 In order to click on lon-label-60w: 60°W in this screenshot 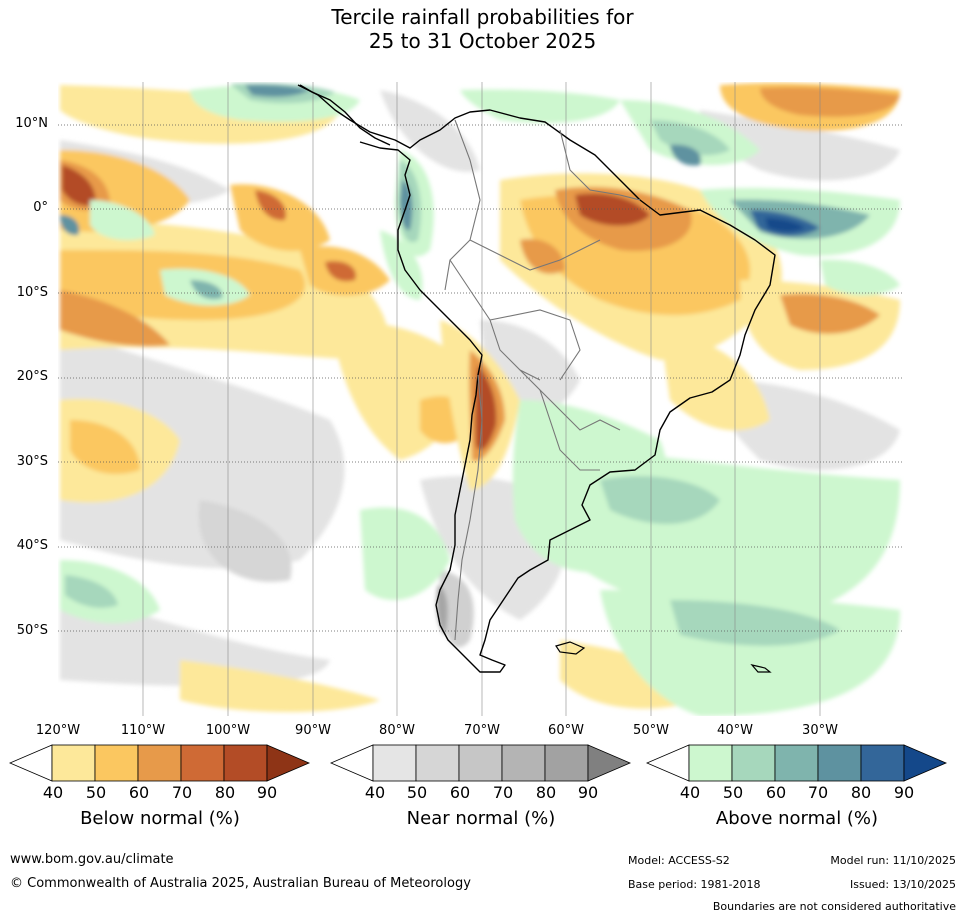, I will do `click(566, 730)`.